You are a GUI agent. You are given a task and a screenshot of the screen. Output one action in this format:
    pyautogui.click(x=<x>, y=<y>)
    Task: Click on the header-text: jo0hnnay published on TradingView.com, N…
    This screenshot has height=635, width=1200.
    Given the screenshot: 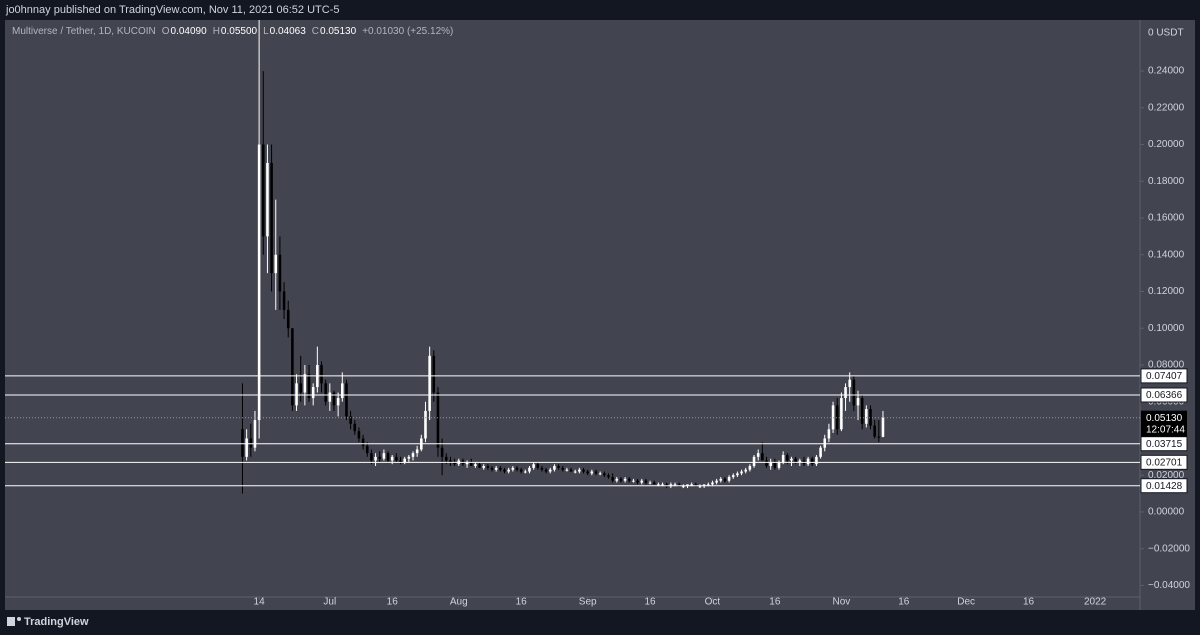 What is the action you would take?
    pyautogui.click(x=172, y=10)
    